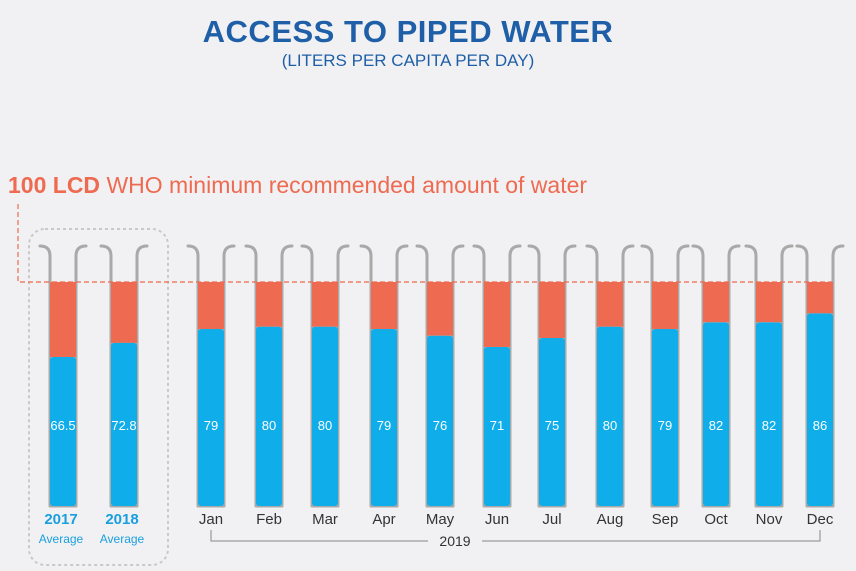 This screenshot has height=571, width=856. I want to click on remainder-bar-aug, so click(610, 304).